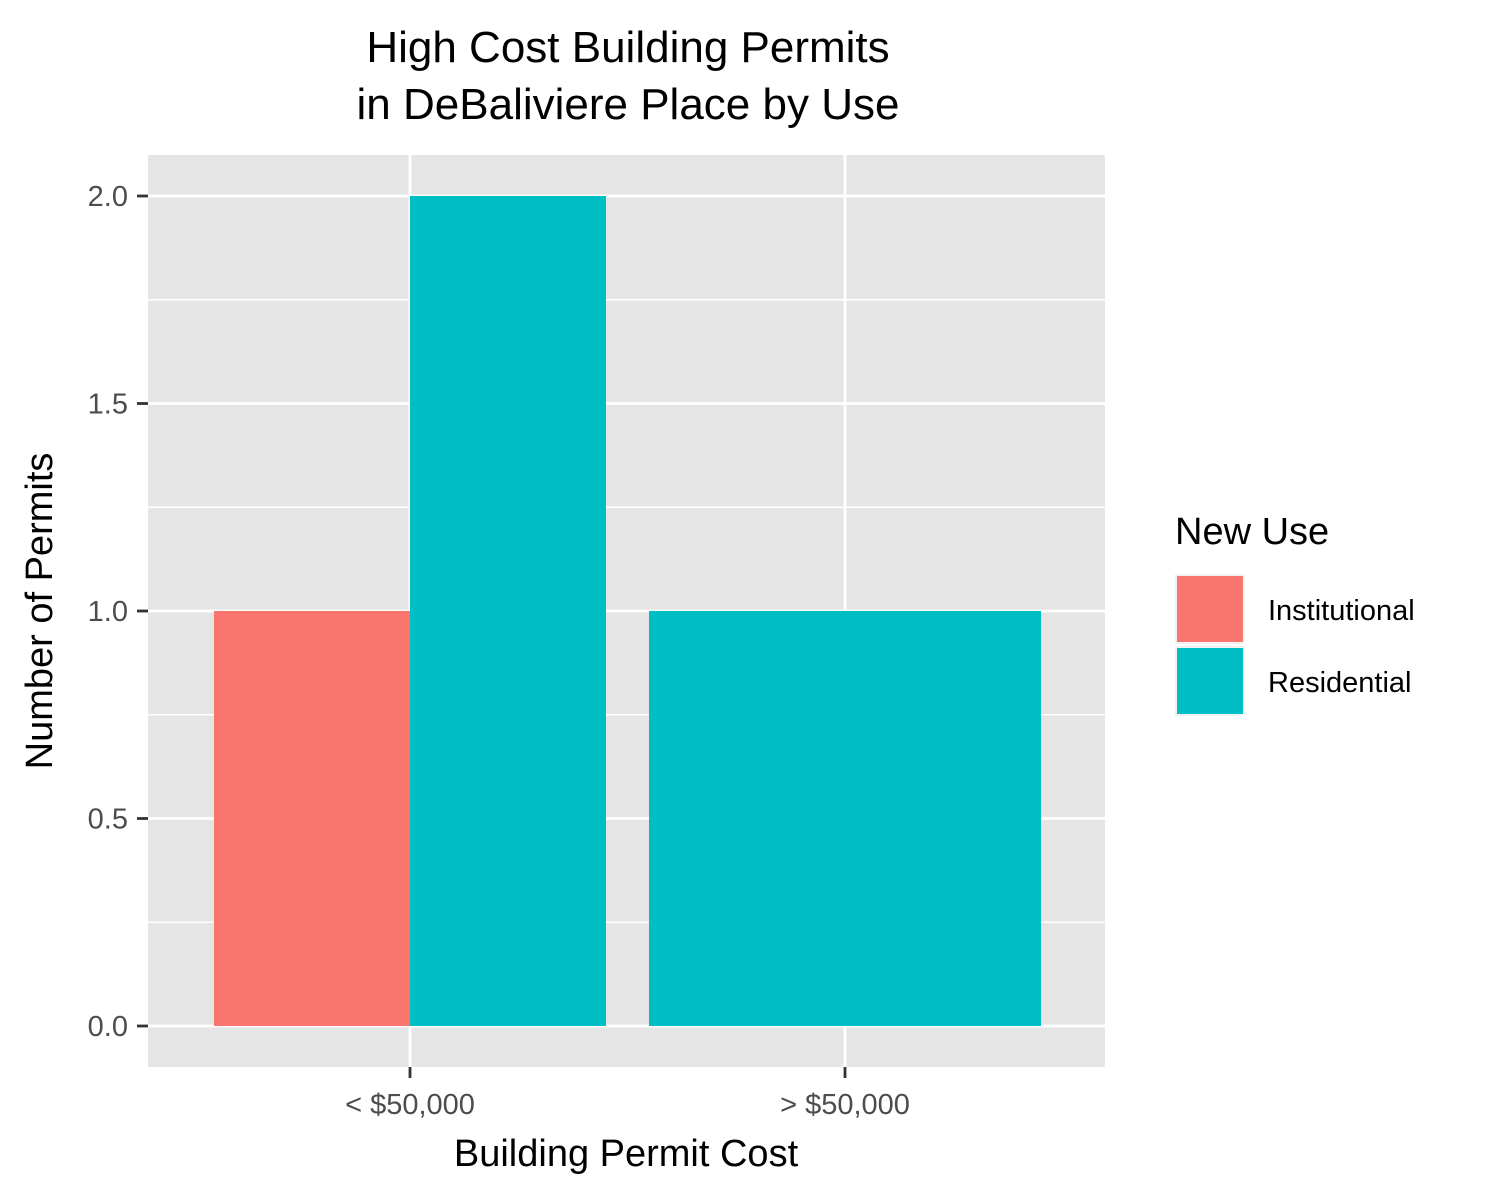  What do you see at coordinates (108, 820) in the screenshot?
I see `y-tick-label-1: 0.5` at bounding box center [108, 820].